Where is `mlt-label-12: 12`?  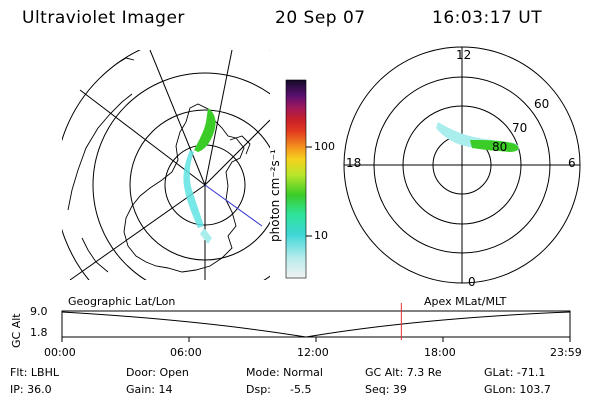 mlt-label-12: 12 is located at coordinates (464, 55).